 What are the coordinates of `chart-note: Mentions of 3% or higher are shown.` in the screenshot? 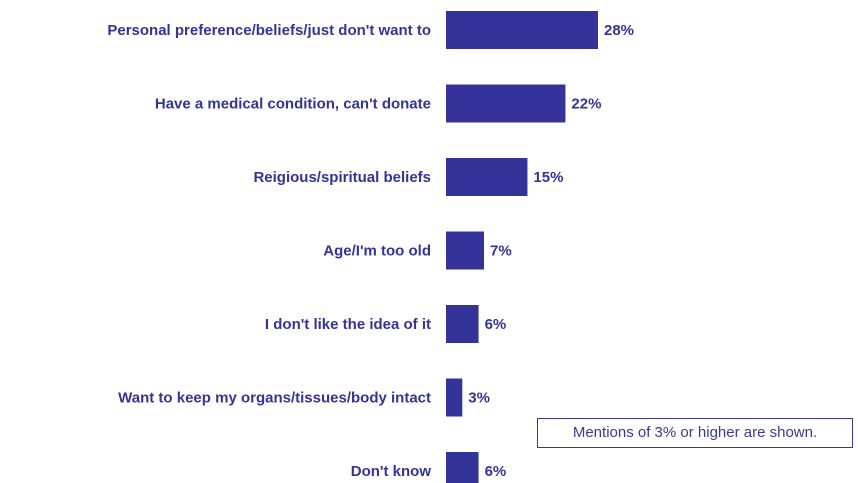 It's located at (695, 433).